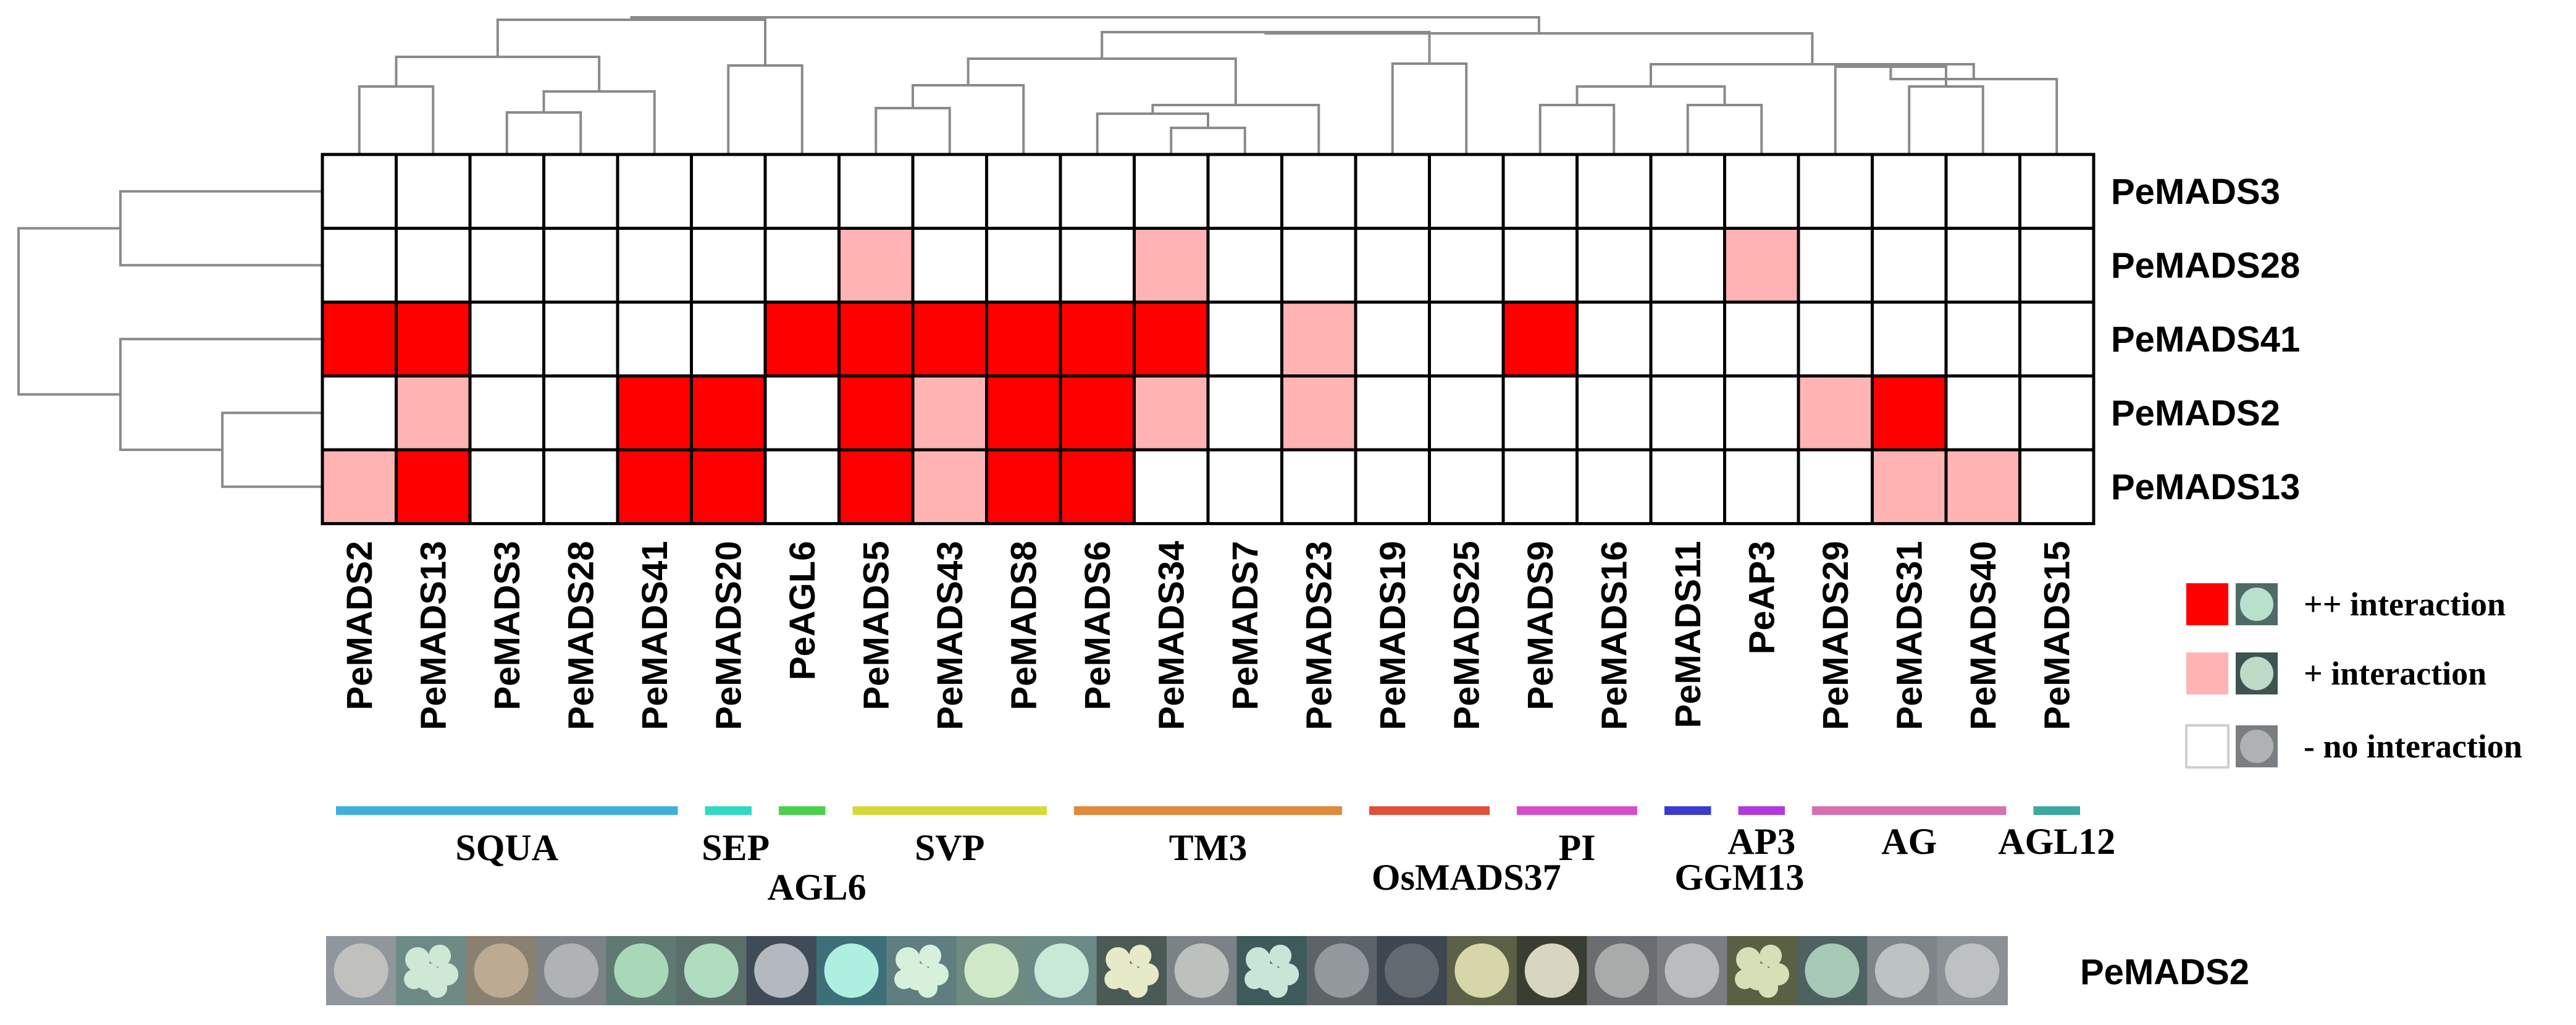  Describe the element at coordinates (2413, 746) in the screenshot. I see `legend-label: - no interaction` at that location.